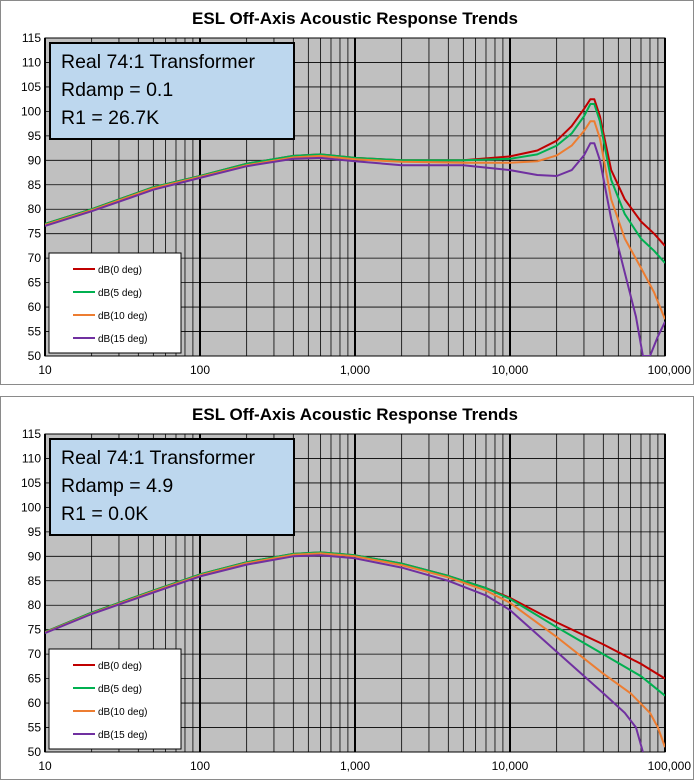 This screenshot has height=780, width=694. What do you see at coordinates (45, 370) in the screenshot?
I see `chart-1-x-tick-10: 10` at bounding box center [45, 370].